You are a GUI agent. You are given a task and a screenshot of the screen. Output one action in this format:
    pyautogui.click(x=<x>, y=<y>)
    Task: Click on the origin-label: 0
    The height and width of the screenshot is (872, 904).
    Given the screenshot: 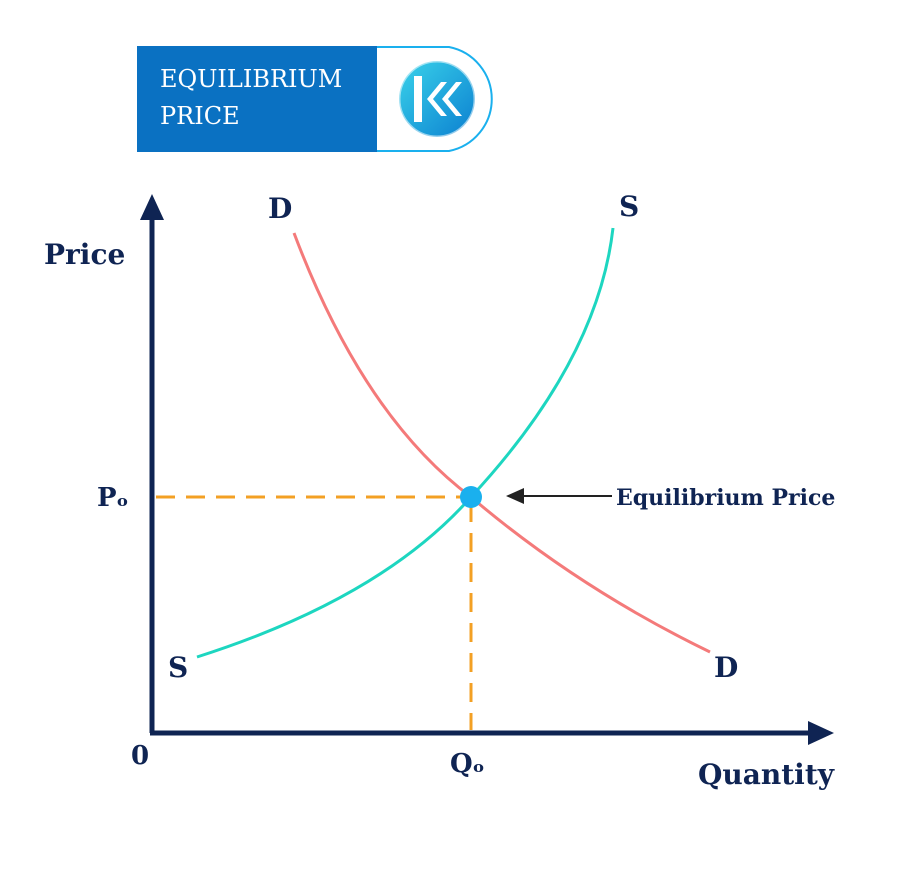 What is the action you would take?
    pyautogui.click(x=140, y=756)
    